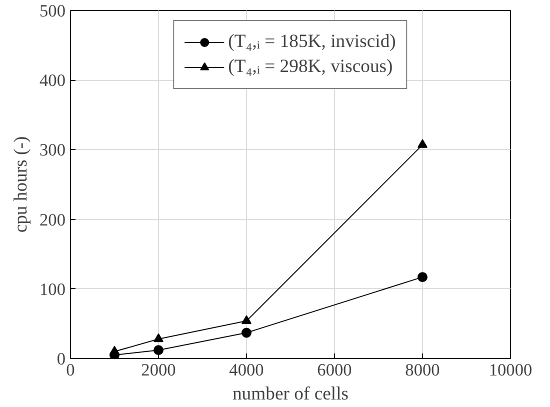 The image size is (550, 407). Describe the element at coordinates (246, 370) in the screenshot. I see `x-tick-label: 4000` at that location.